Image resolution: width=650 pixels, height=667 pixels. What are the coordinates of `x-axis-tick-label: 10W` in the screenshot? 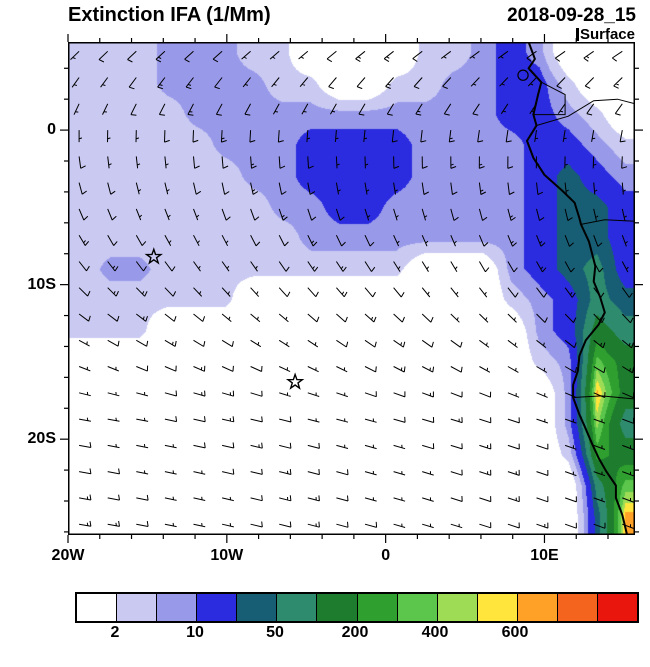 It's located at (227, 555).